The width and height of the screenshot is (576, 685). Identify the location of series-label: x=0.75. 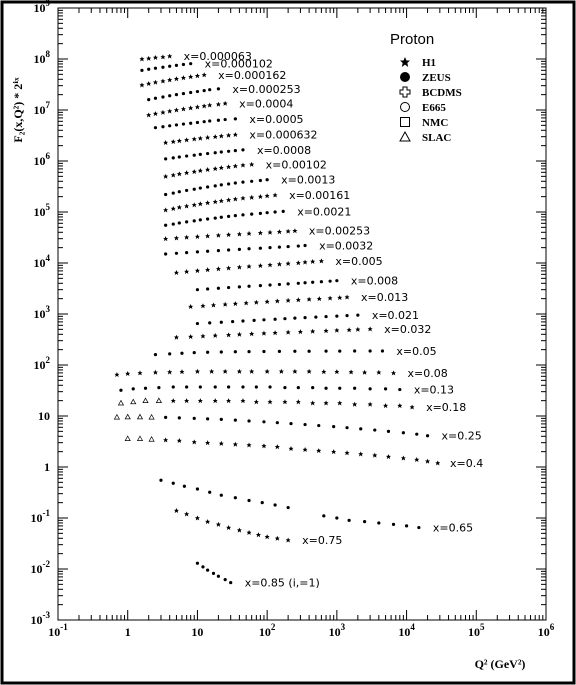
(322, 540).